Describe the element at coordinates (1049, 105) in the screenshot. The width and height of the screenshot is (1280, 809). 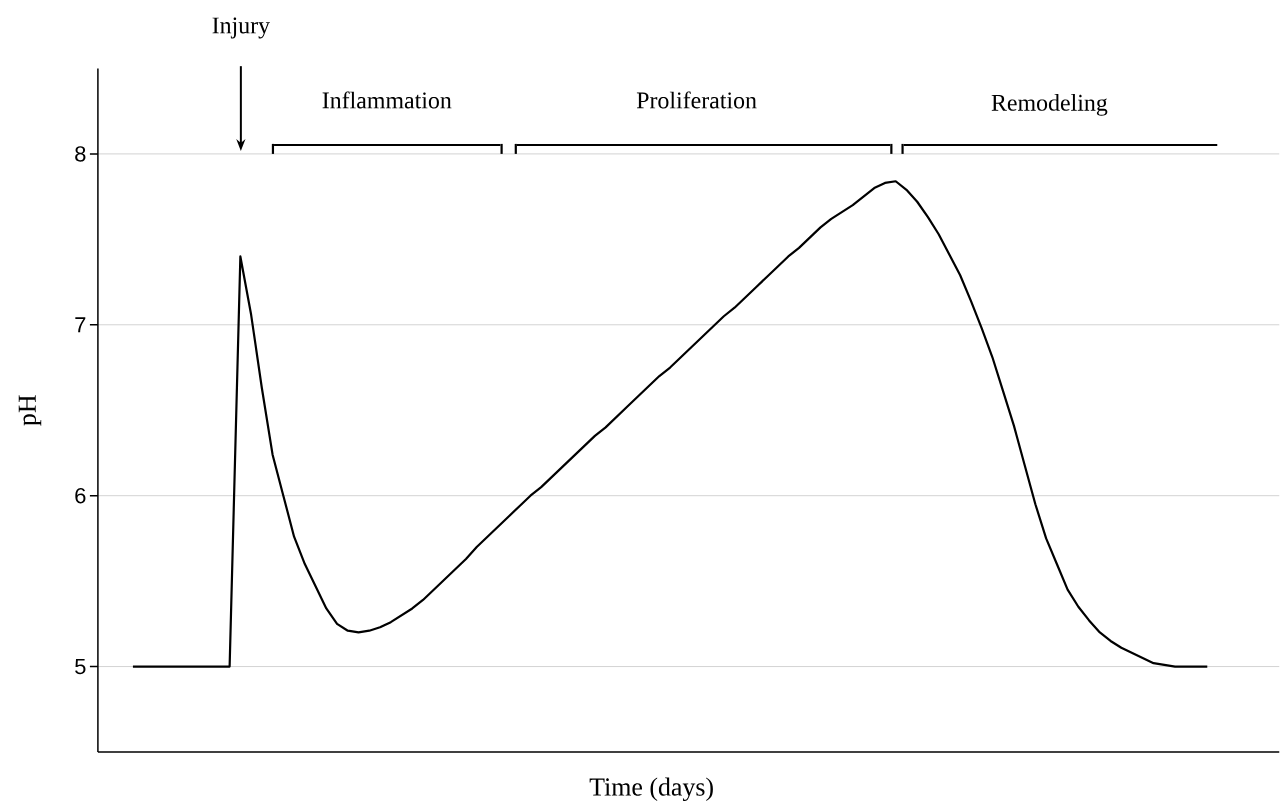
I see `annotation: Remodeling` at that location.